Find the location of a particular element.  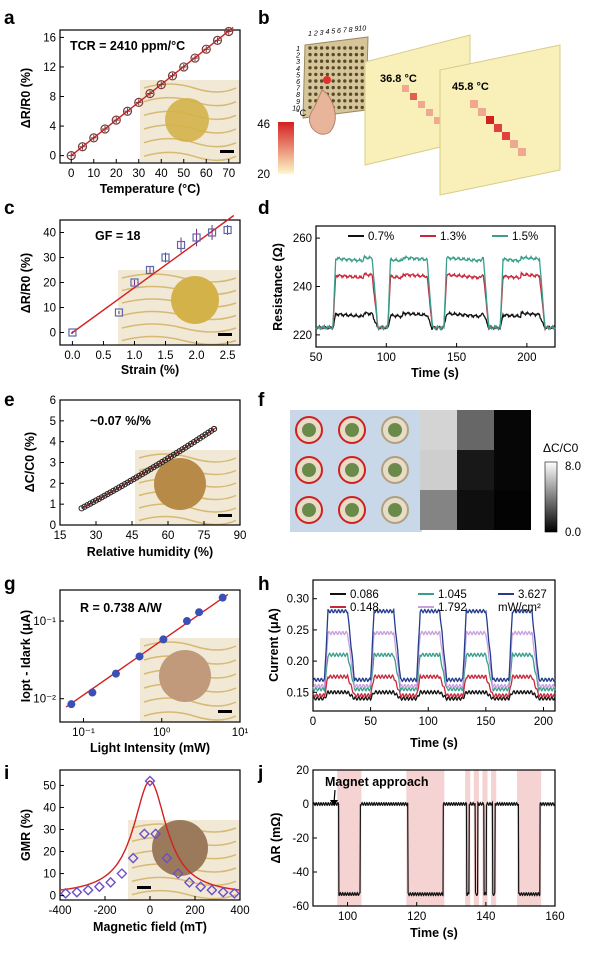

x-tick-label: 0.0 is located at coordinates (72, 356).